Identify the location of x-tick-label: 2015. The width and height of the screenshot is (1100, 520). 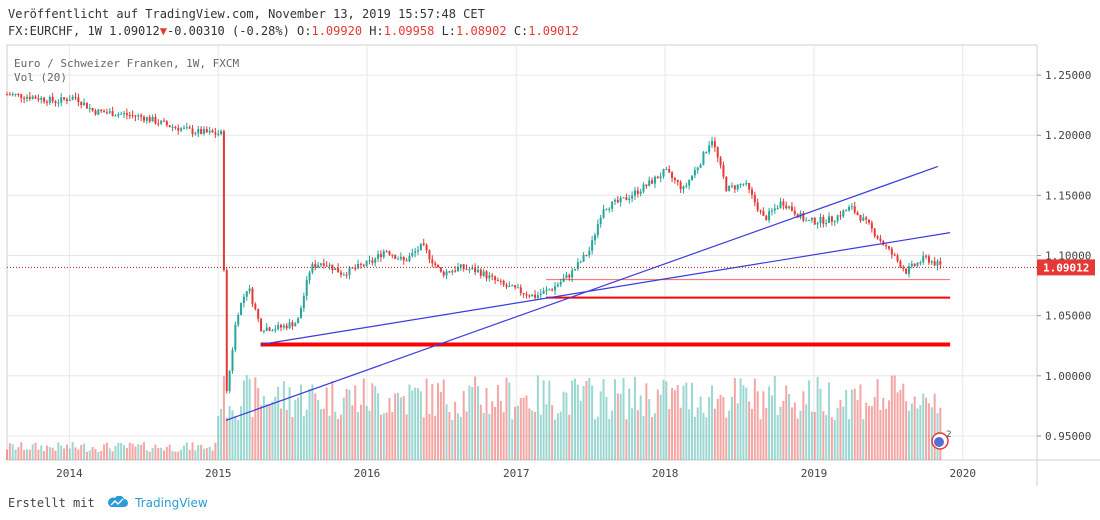
(218, 473).